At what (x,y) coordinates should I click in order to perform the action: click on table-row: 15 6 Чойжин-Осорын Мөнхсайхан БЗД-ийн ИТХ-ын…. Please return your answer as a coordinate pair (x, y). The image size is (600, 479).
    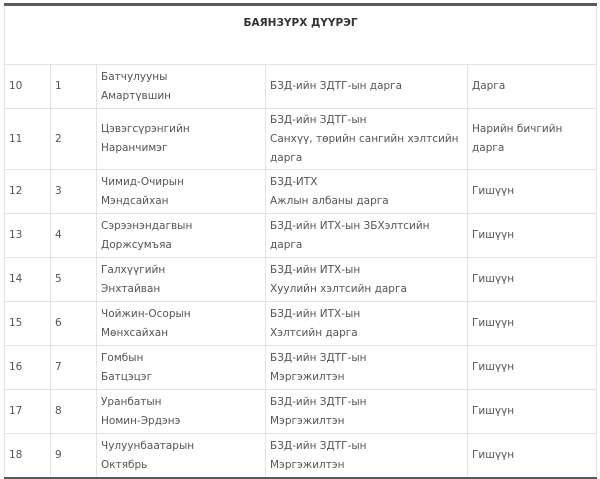
    Looking at the image, I should click on (301, 323).